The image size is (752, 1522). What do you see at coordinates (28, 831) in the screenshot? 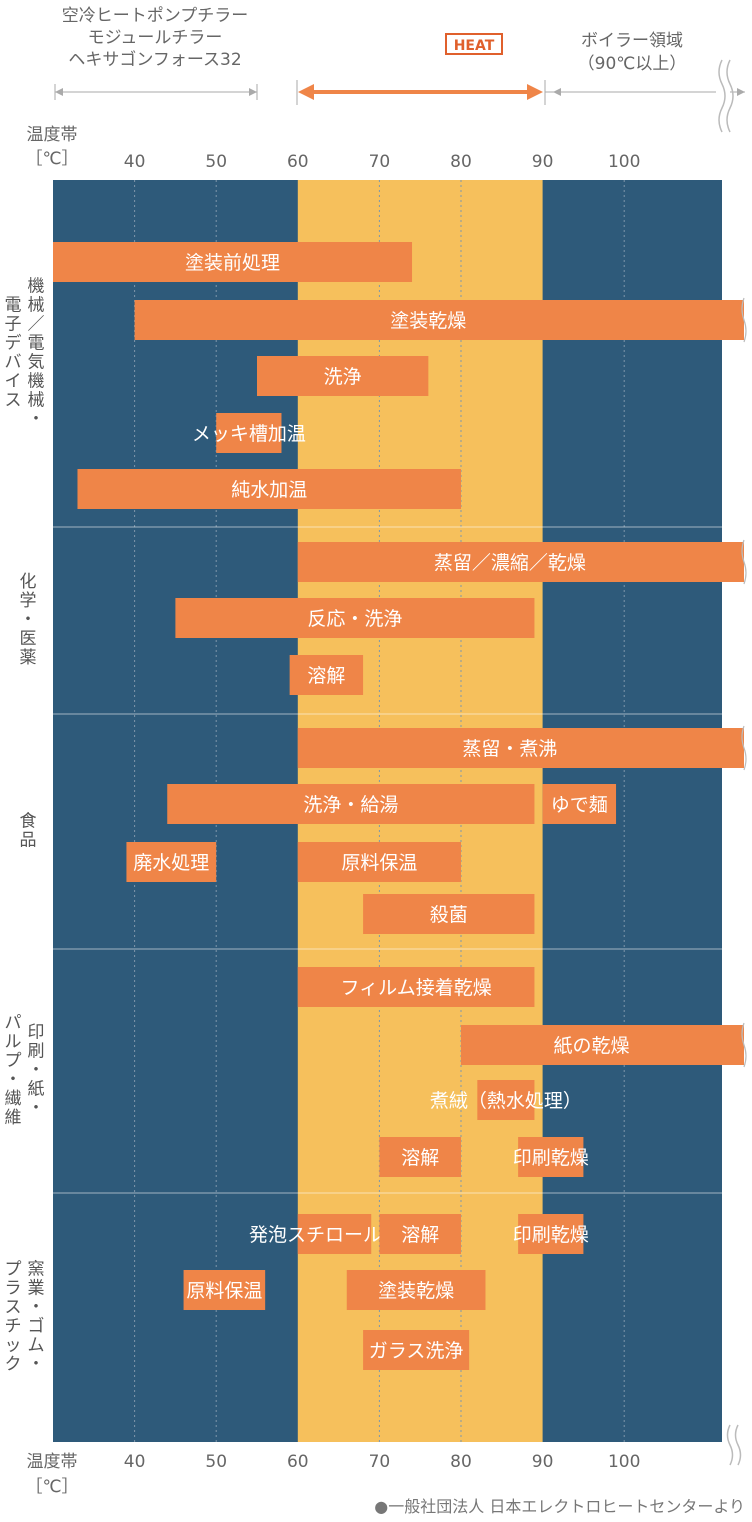
I see `group-label: 食品` at bounding box center [28, 831].